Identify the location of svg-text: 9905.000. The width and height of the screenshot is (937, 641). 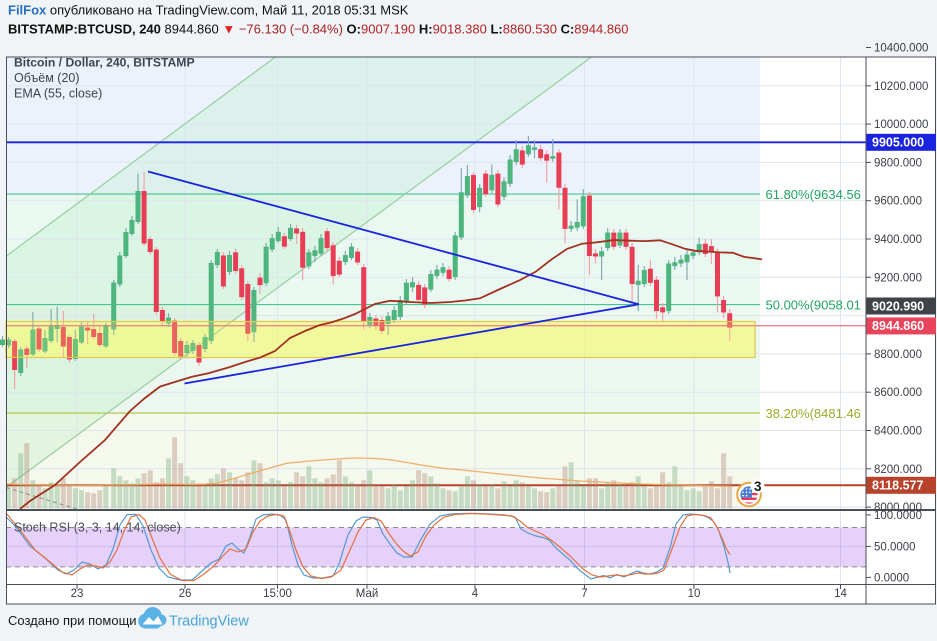
(898, 143).